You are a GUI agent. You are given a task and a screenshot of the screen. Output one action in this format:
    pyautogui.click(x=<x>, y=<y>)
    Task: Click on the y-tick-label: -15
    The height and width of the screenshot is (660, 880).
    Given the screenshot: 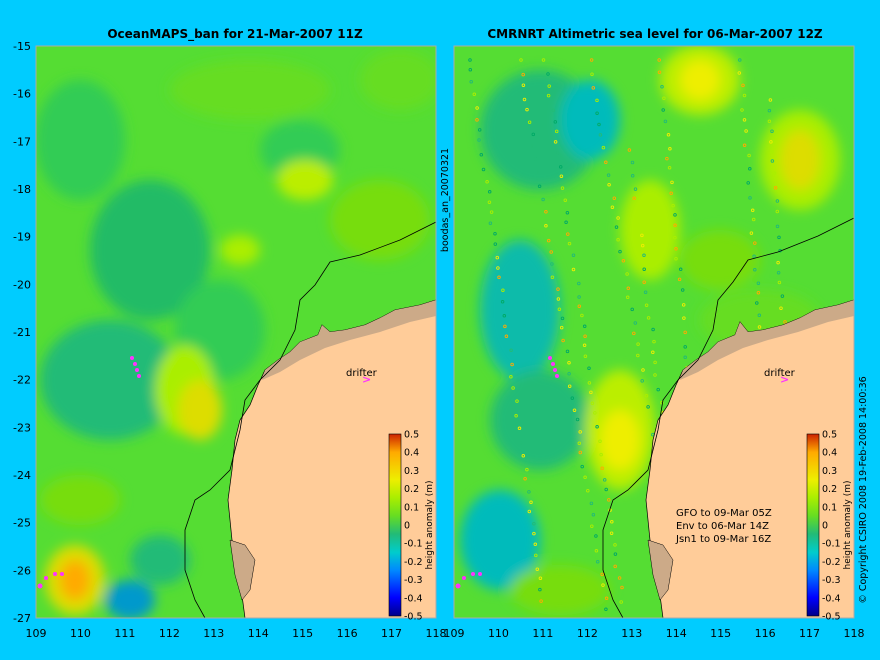 What is the action you would take?
    pyautogui.click(x=22, y=46)
    